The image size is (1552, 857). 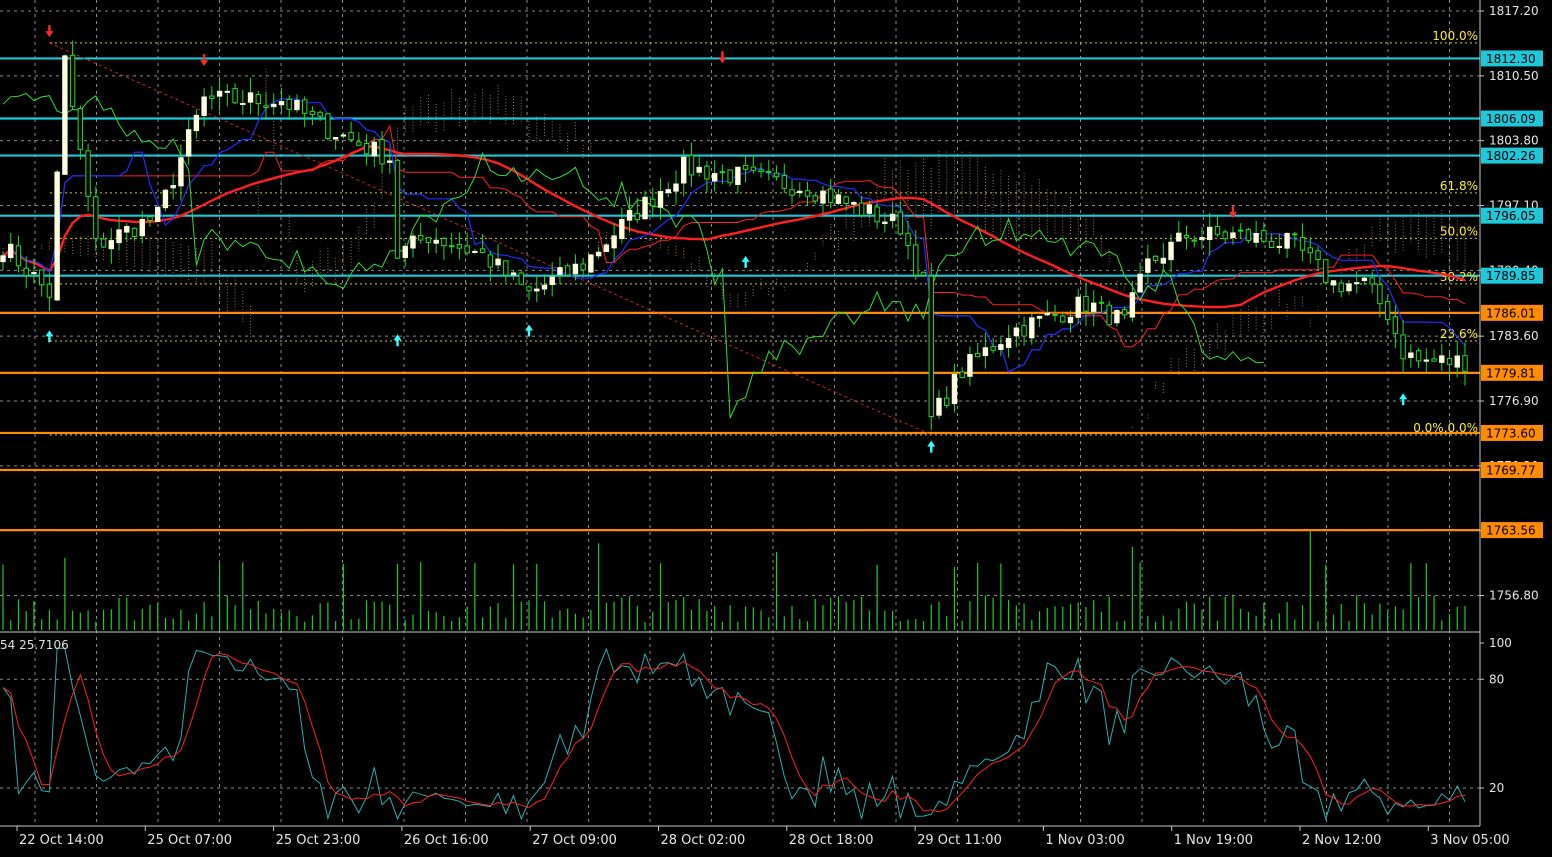 What do you see at coordinates (1459, 231) in the screenshot?
I see `fib-level-label: 50.0%` at bounding box center [1459, 231].